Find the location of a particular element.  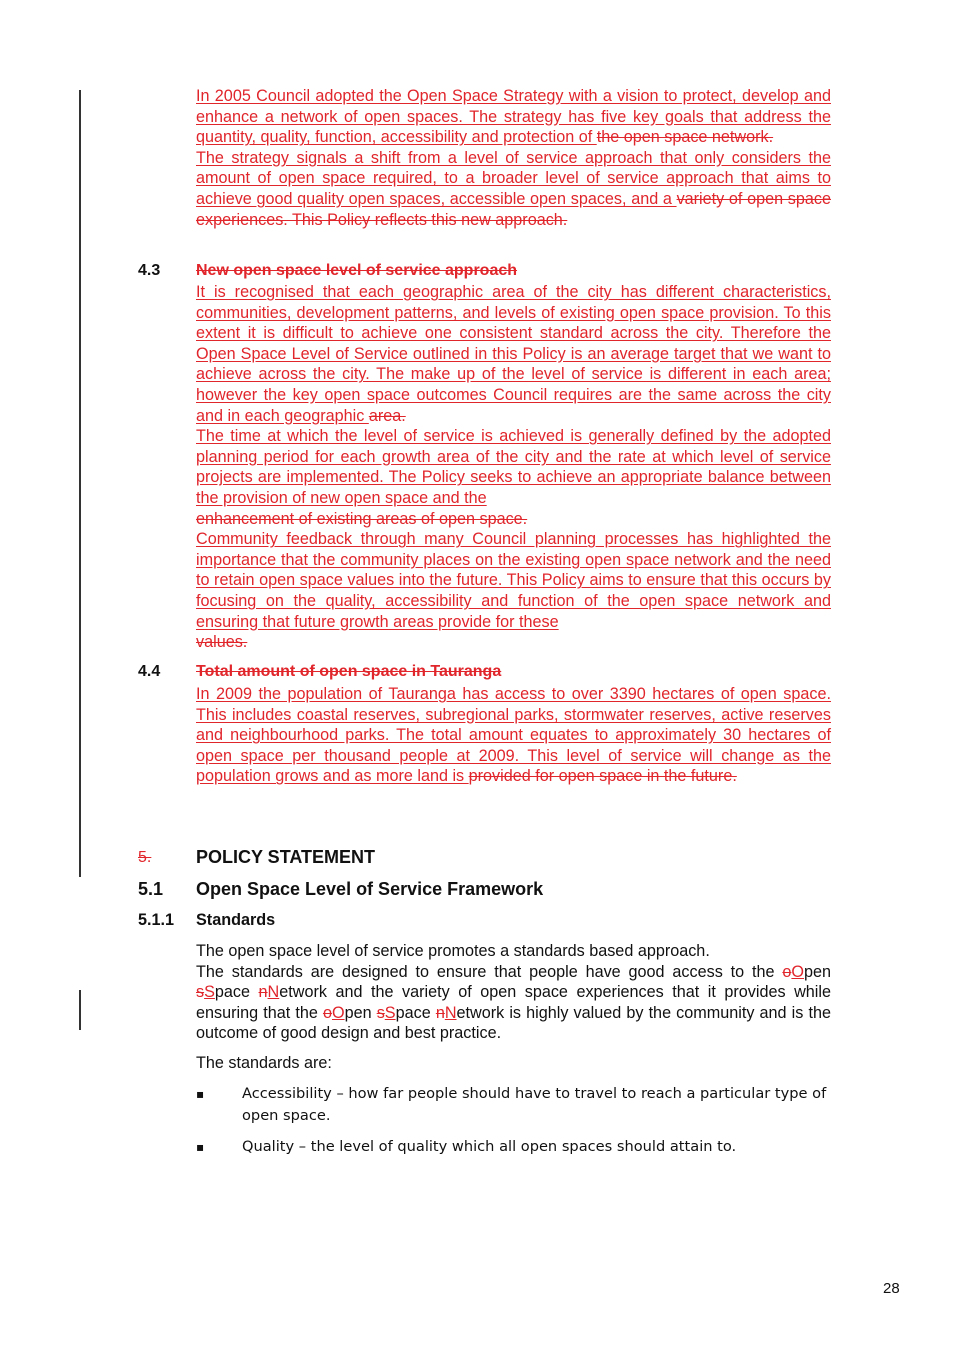

section-4-3-title: New open space level of service approach is located at coordinates (357, 270).